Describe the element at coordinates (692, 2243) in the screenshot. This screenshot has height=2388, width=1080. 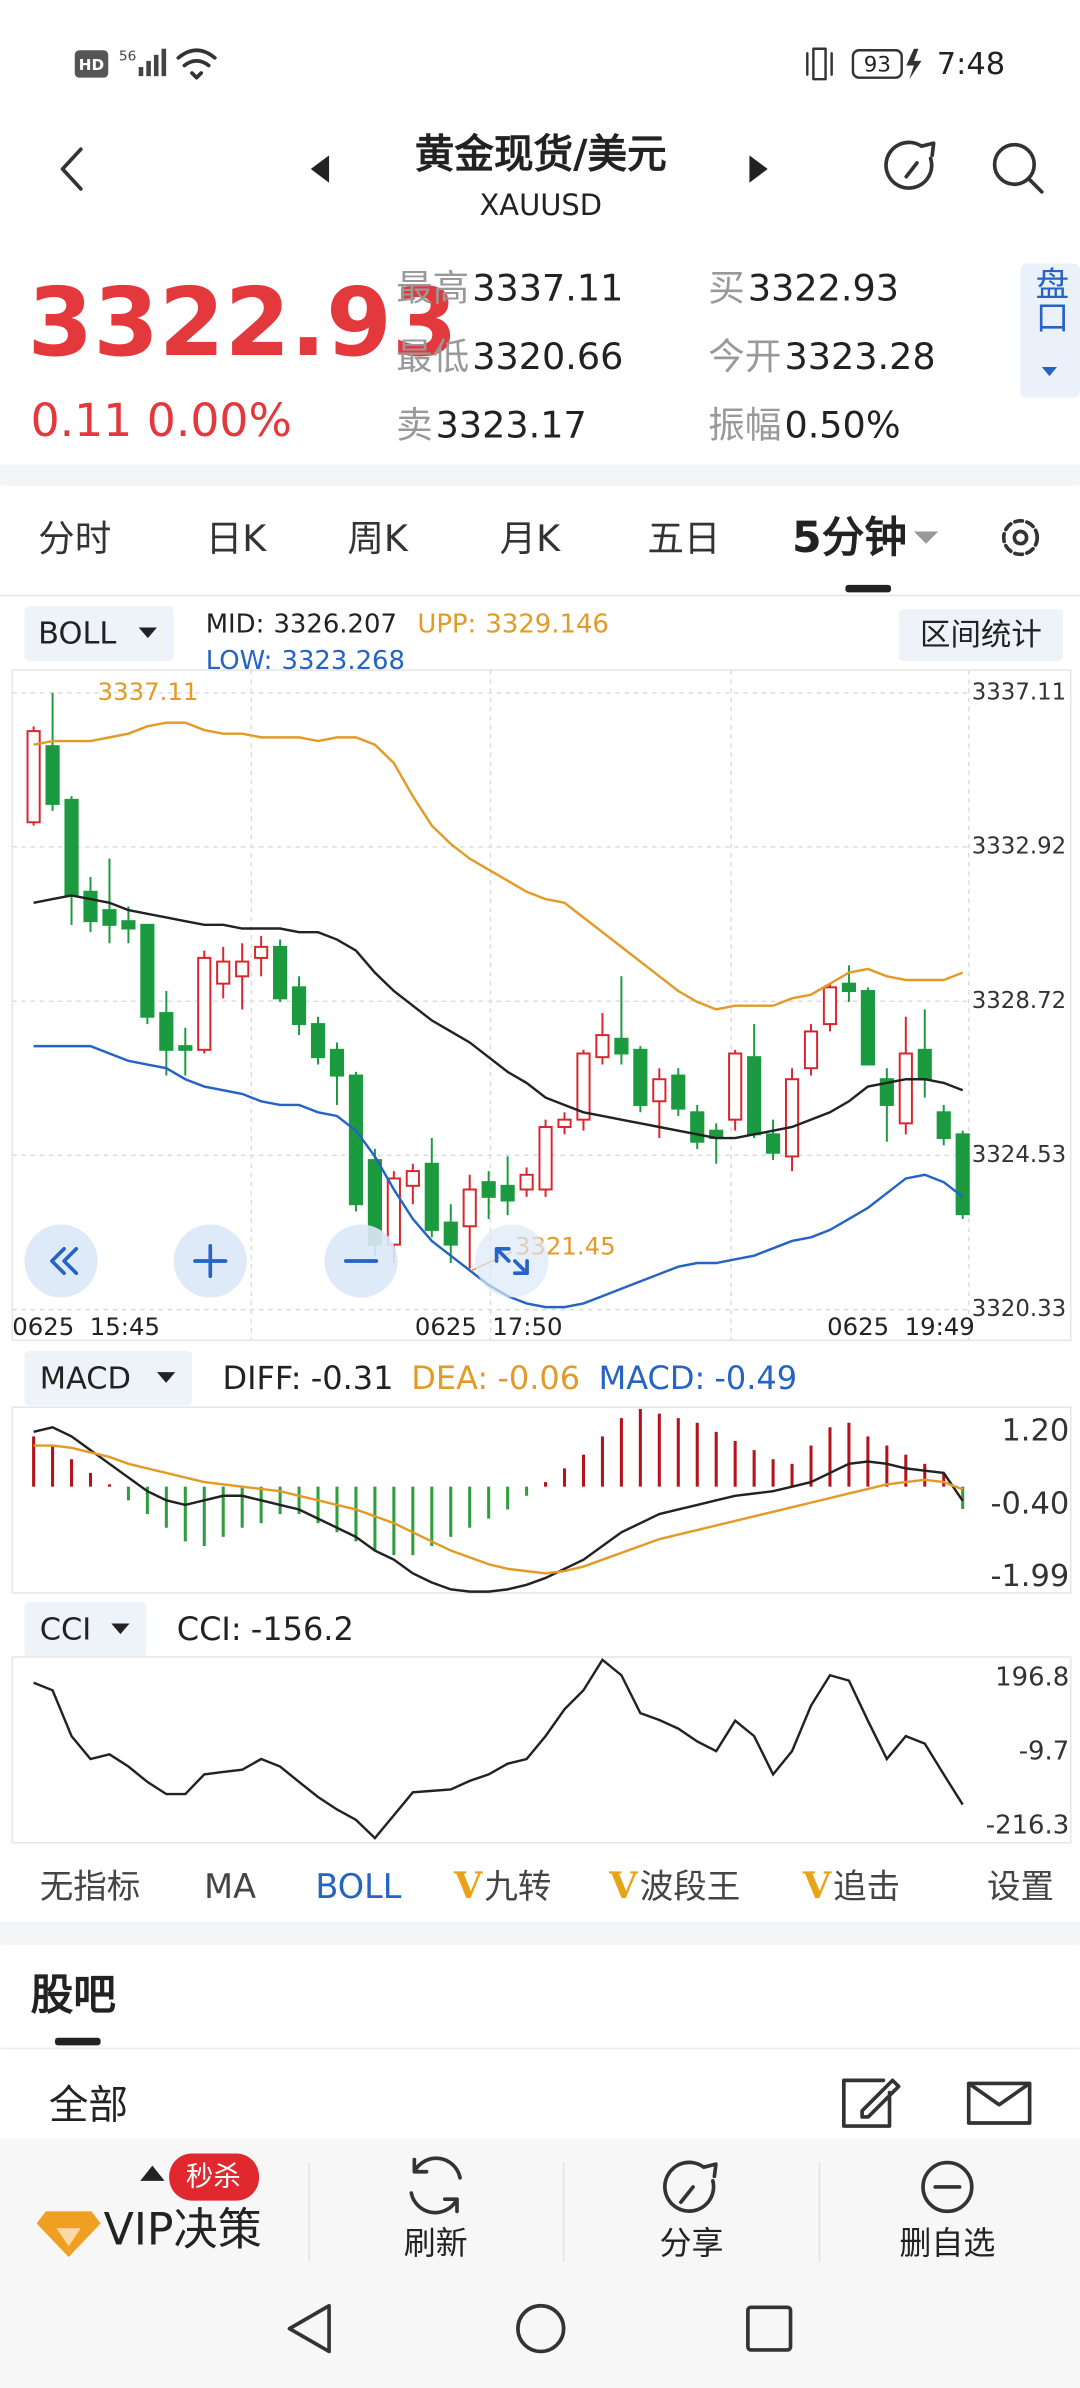
I see `share-button: 分享` at that location.